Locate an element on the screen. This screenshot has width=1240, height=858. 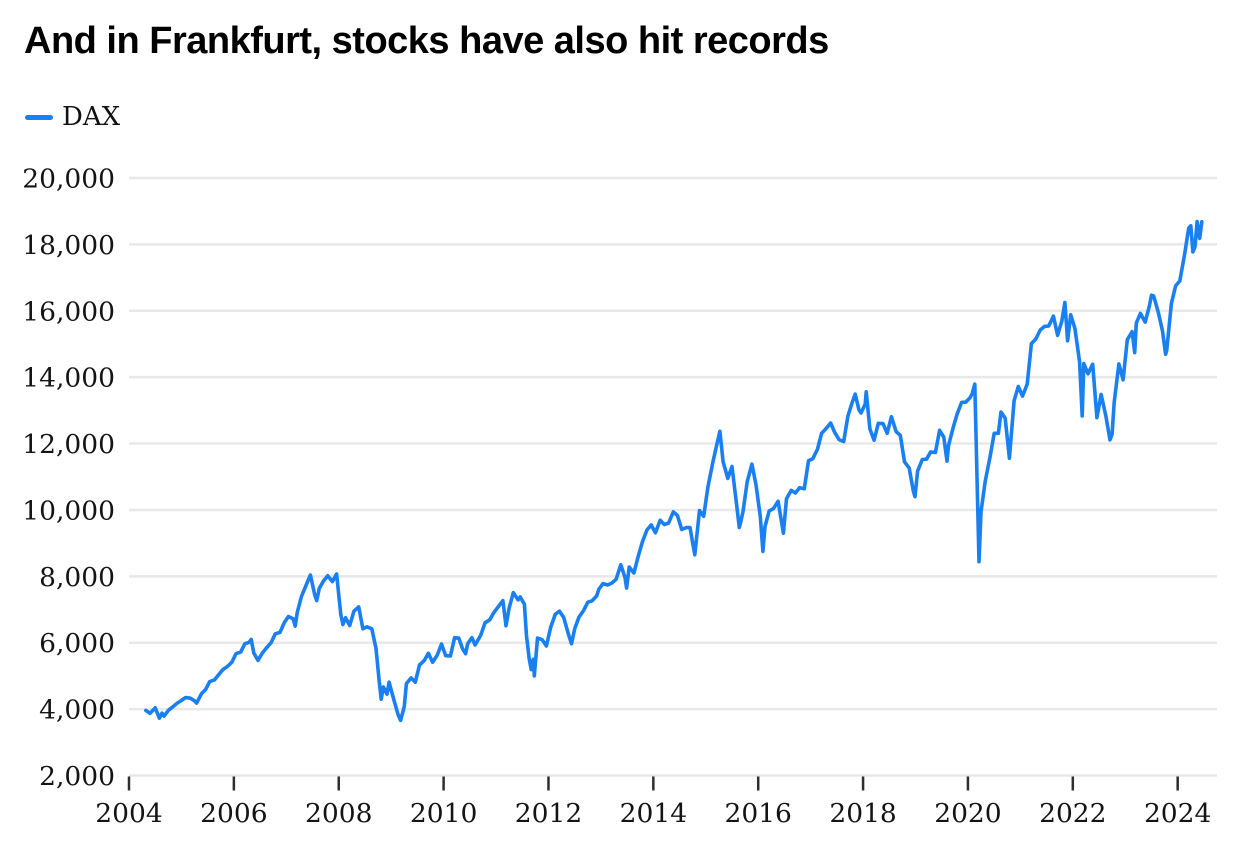
x-tick-label: 2020 is located at coordinates (967, 813).